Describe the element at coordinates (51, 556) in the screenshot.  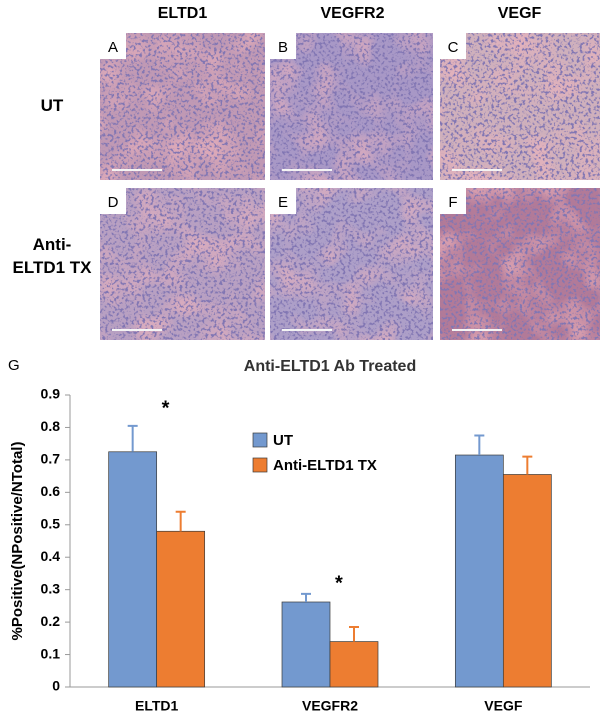
I see `y-tick-label: 0.4` at that location.